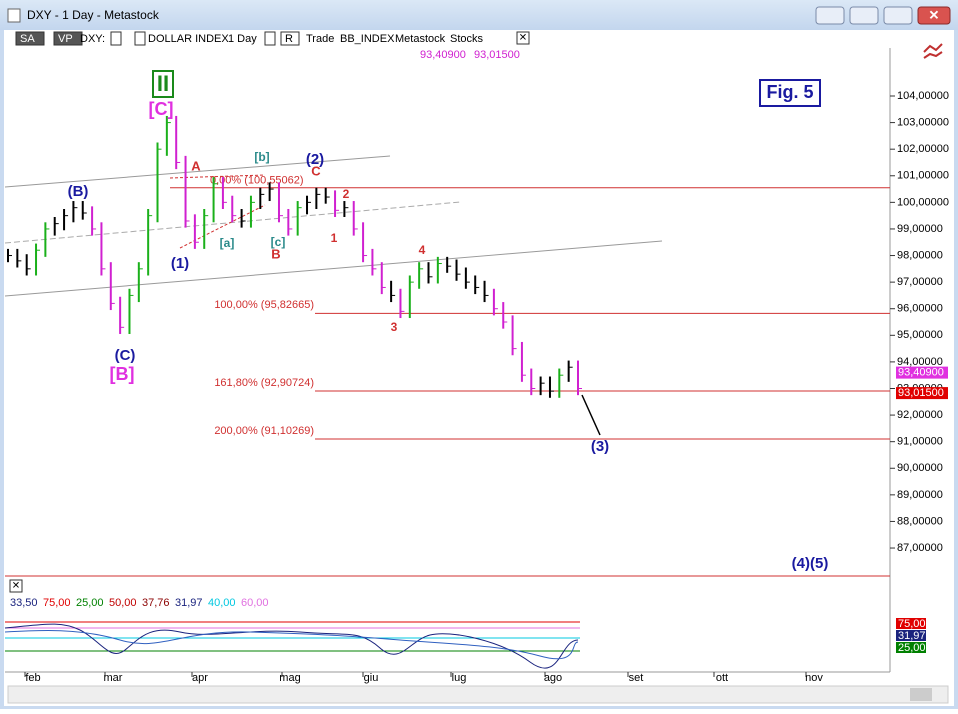 The width and height of the screenshot is (958, 714). Describe the element at coordinates (275, 253) in the screenshot. I see `wave-label: B` at that location.